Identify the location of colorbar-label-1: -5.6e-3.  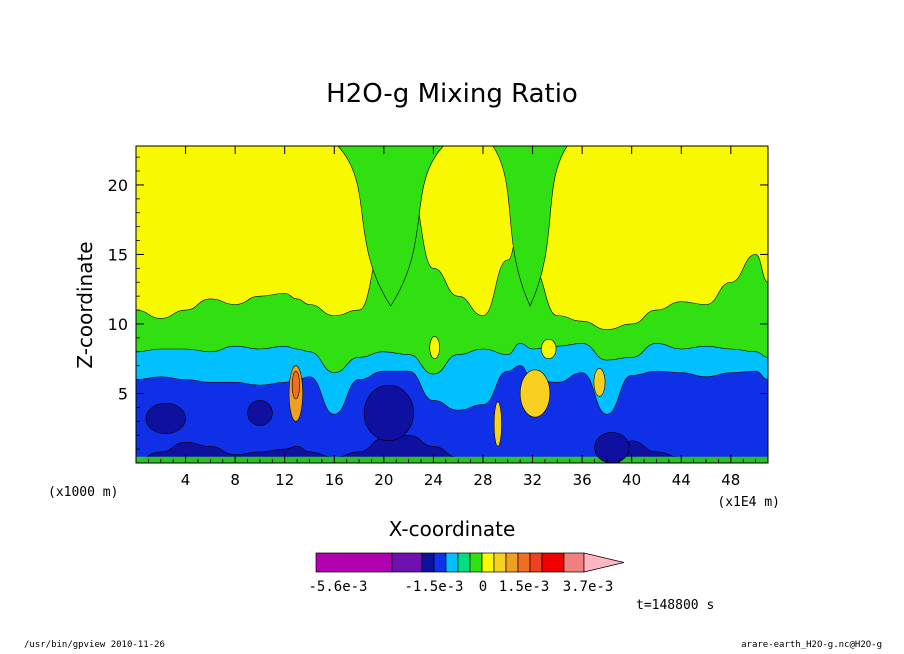
(337, 587).